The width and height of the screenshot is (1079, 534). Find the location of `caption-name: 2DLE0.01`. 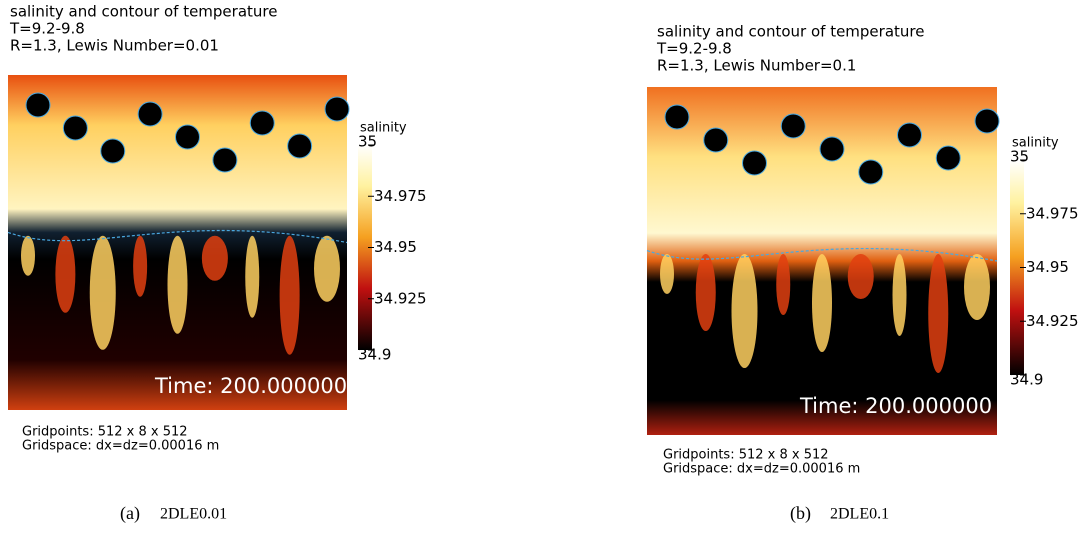

caption-name: 2DLE0.01 is located at coordinates (193, 514).